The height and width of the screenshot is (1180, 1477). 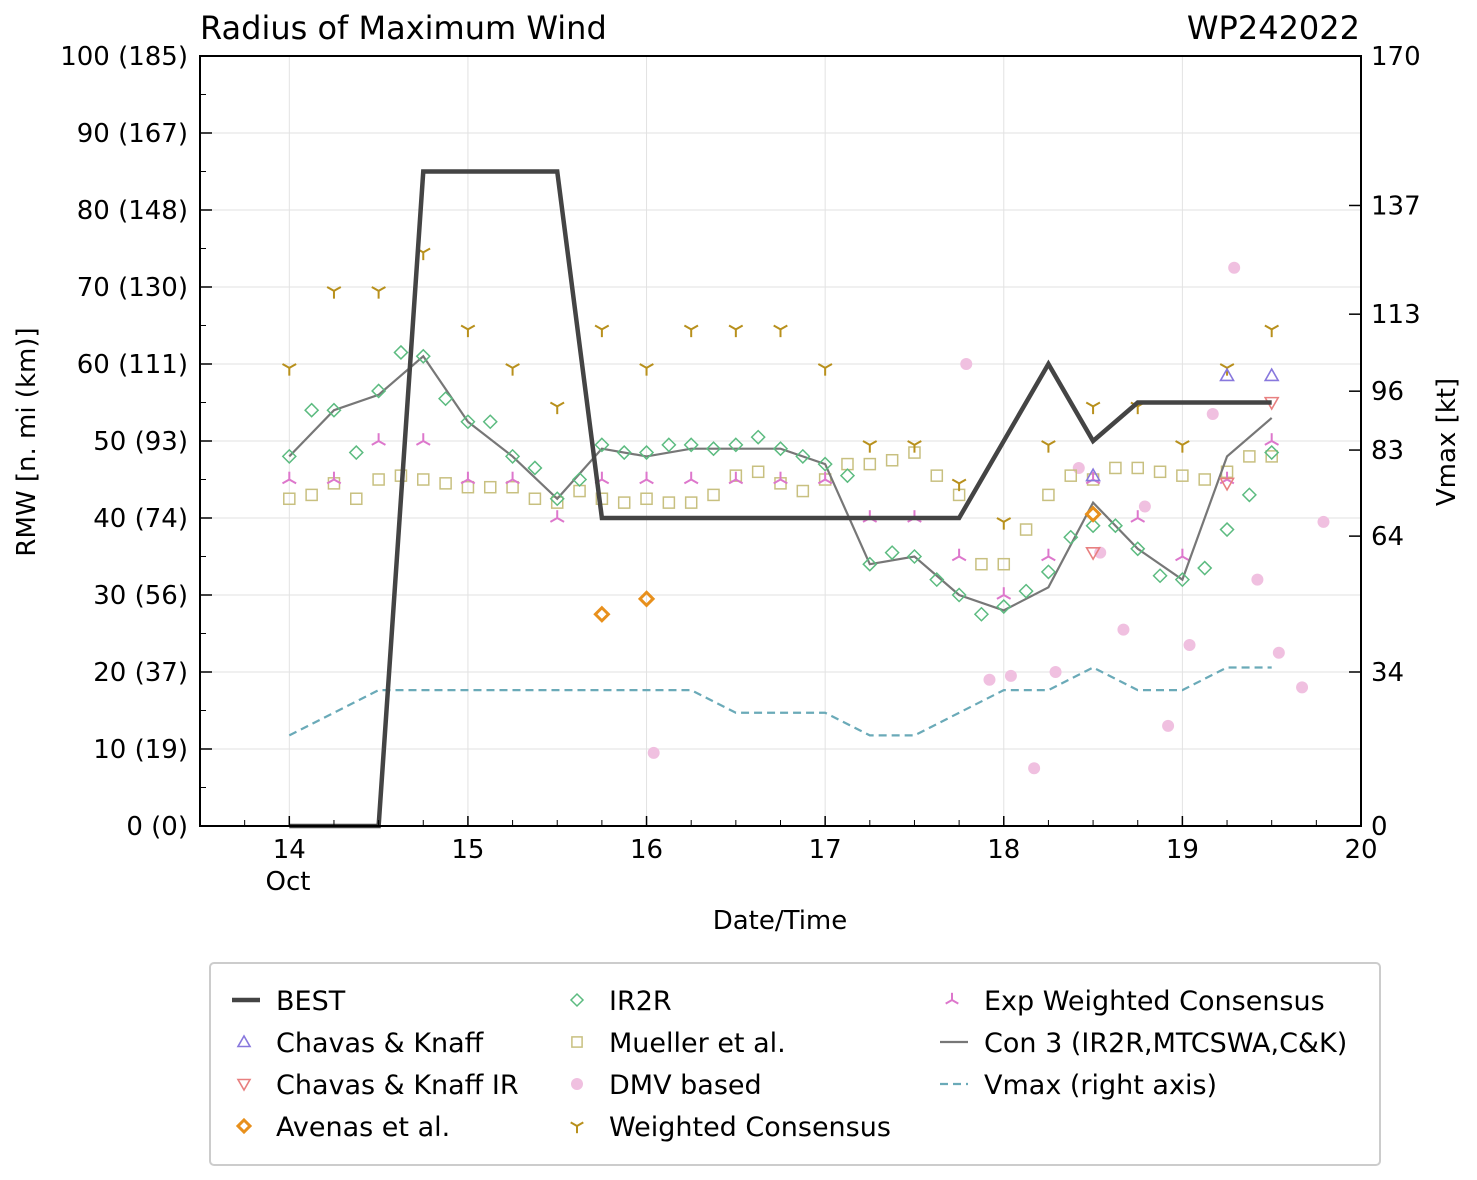 I want to click on legend-label: DMV based, so click(x=685, y=1085).